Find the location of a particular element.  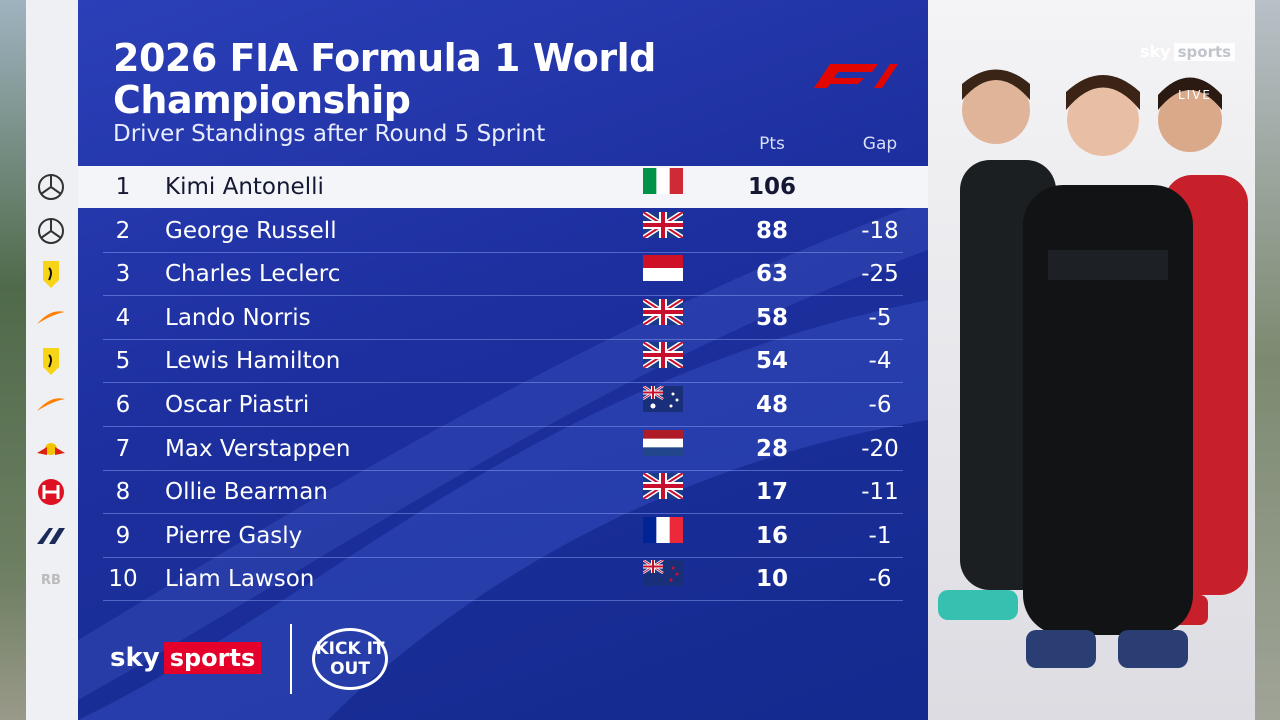

sky-sports-logo: sky sports is located at coordinates (186, 658).